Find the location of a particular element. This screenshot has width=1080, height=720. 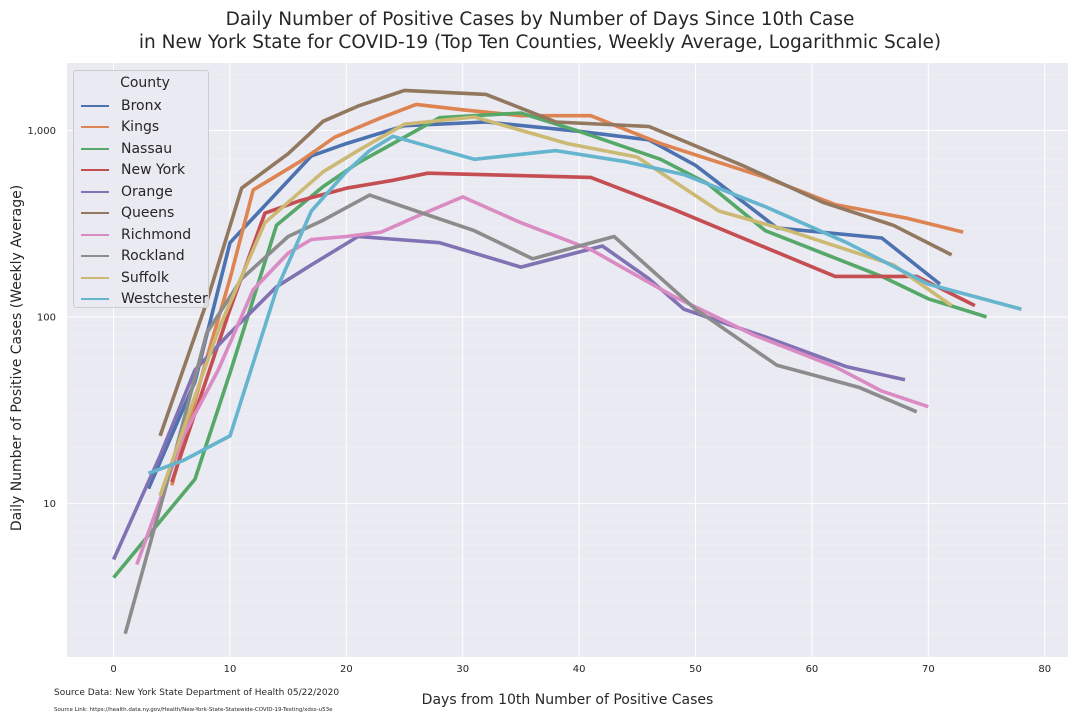

legend-item: New York is located at coordinates (141, 171).